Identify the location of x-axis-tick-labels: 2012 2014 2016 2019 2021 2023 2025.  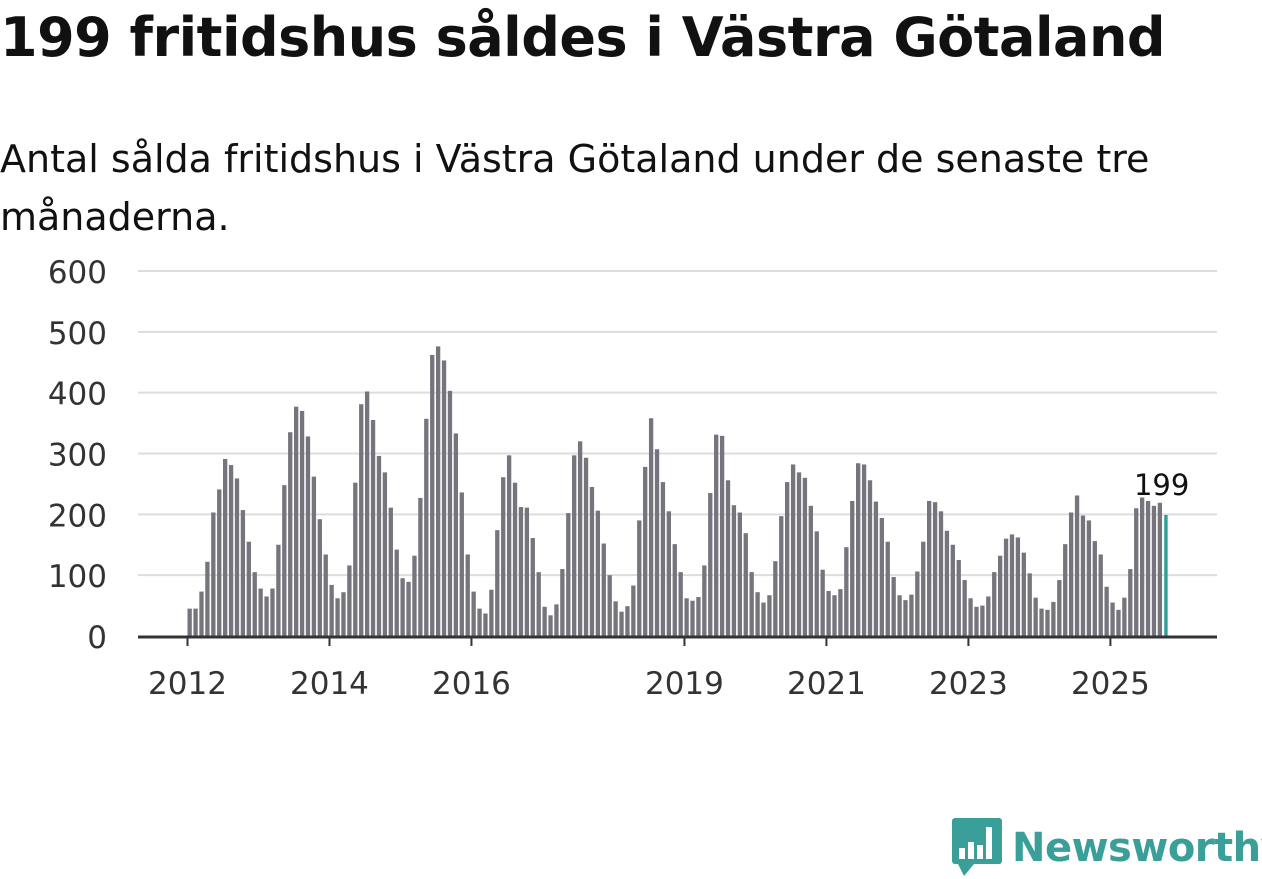
(649, 684).